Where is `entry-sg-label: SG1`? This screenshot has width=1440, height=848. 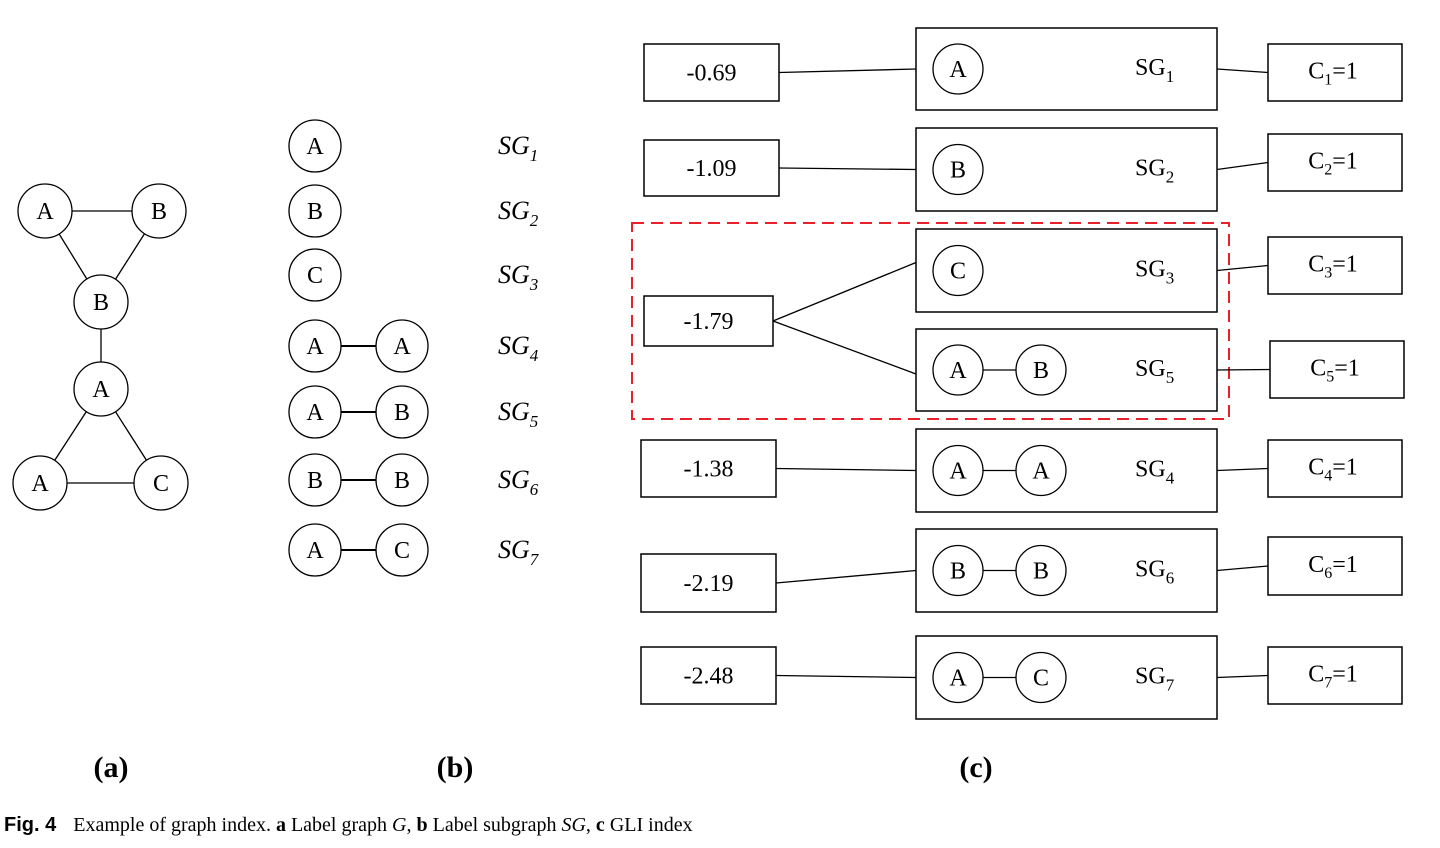 entry-sg-label: SG1 is located at coordinates (1154, 70).